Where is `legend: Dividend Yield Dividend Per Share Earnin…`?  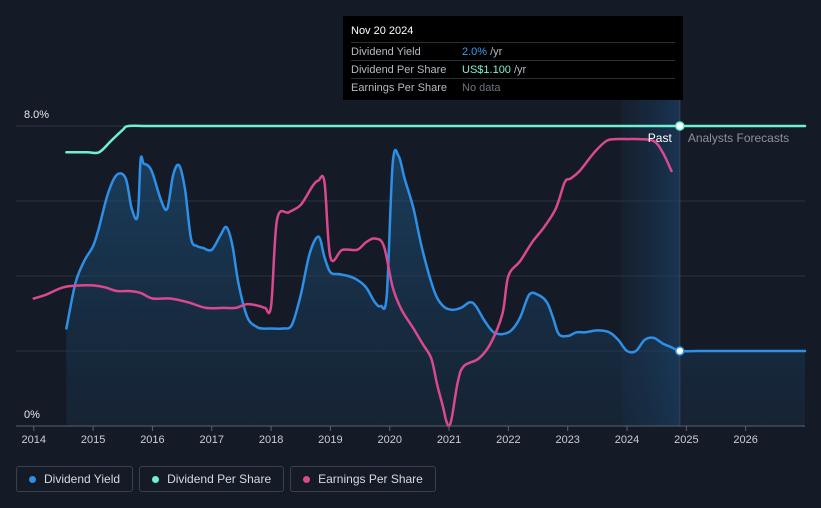 legend: Dividend Yield Dividend Per Share Earnin… is located at coordinates (226, 479).